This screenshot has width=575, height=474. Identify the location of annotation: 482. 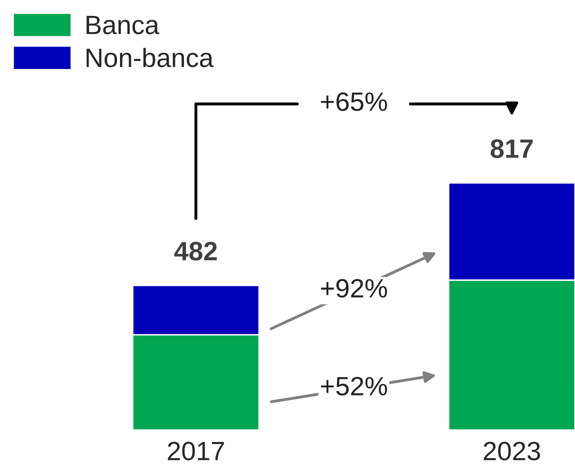
(195, 251).